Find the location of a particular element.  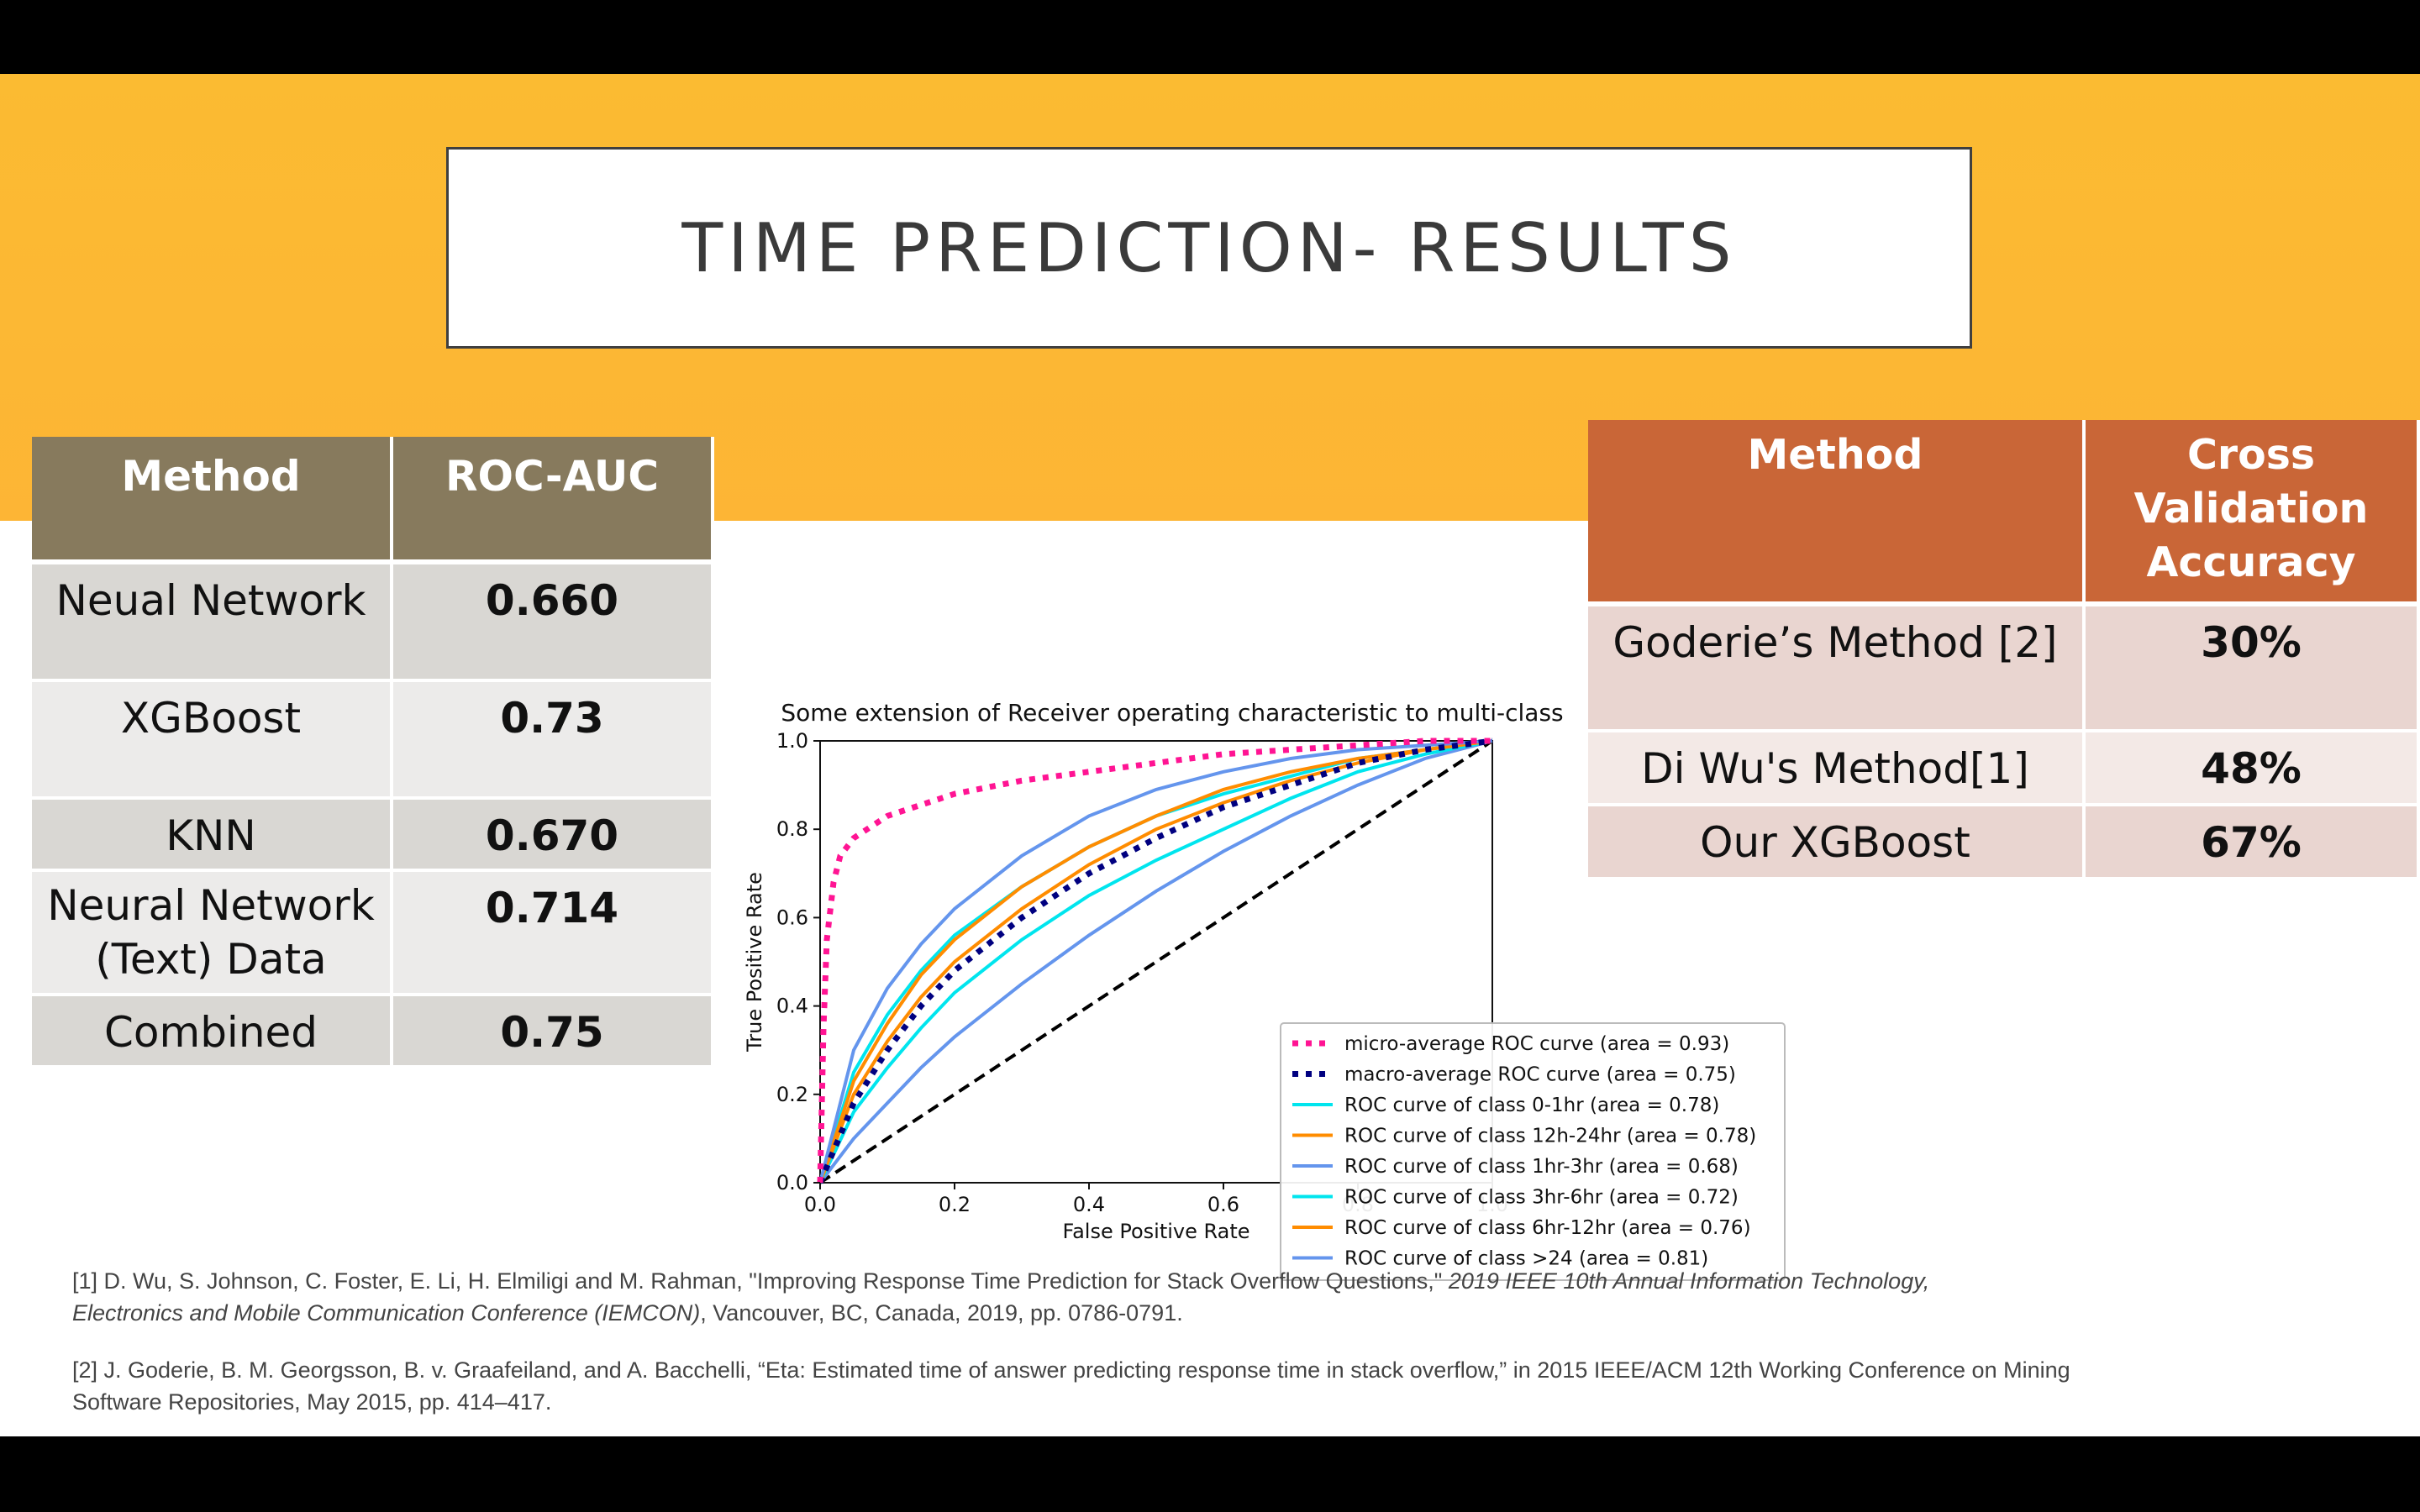

x-tick-label: 0.6 is located at coordinates (1223, 1204).